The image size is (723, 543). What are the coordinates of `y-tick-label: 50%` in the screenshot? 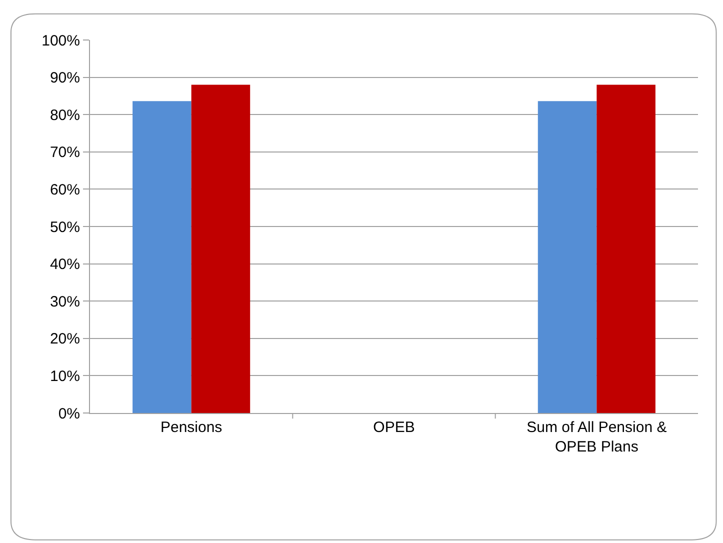 It's located at (65, 227).